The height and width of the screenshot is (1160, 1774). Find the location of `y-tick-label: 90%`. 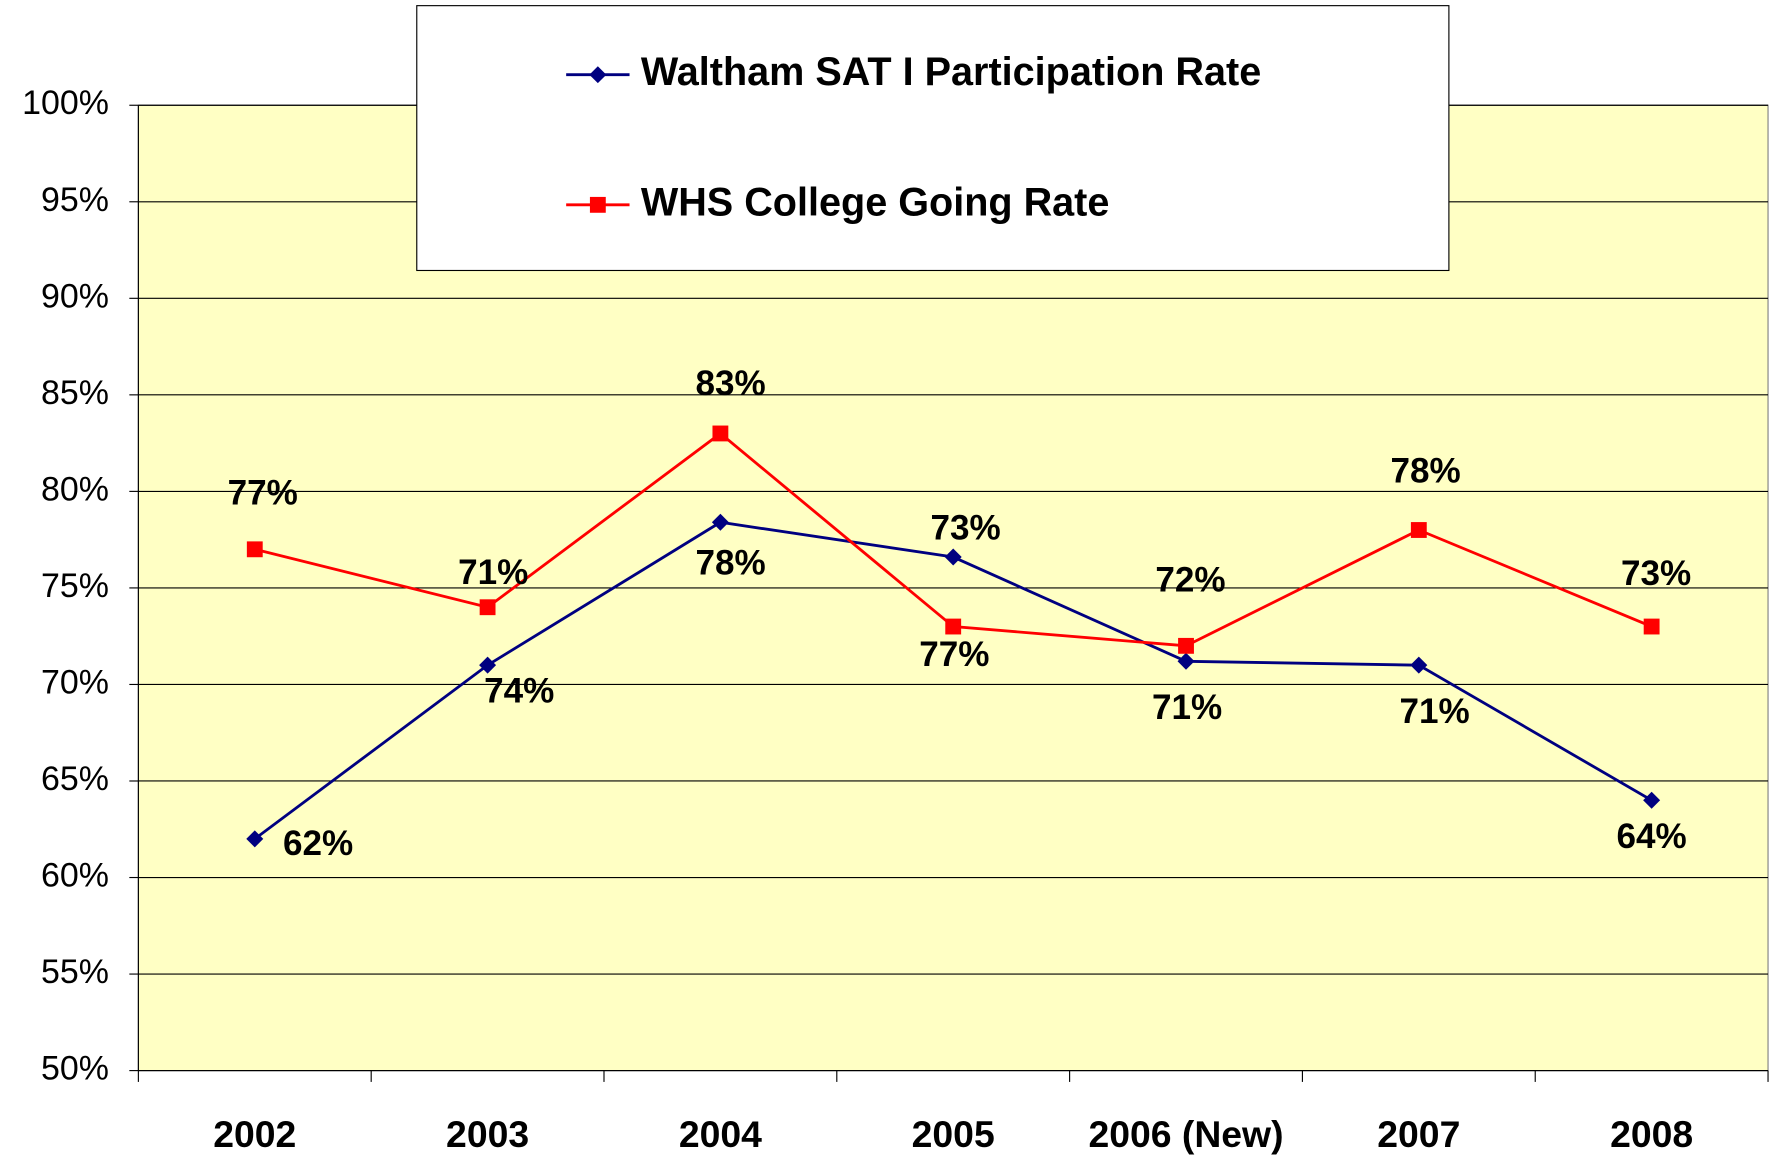

y-tick-label: 90% is located at coordinates (75, 296).